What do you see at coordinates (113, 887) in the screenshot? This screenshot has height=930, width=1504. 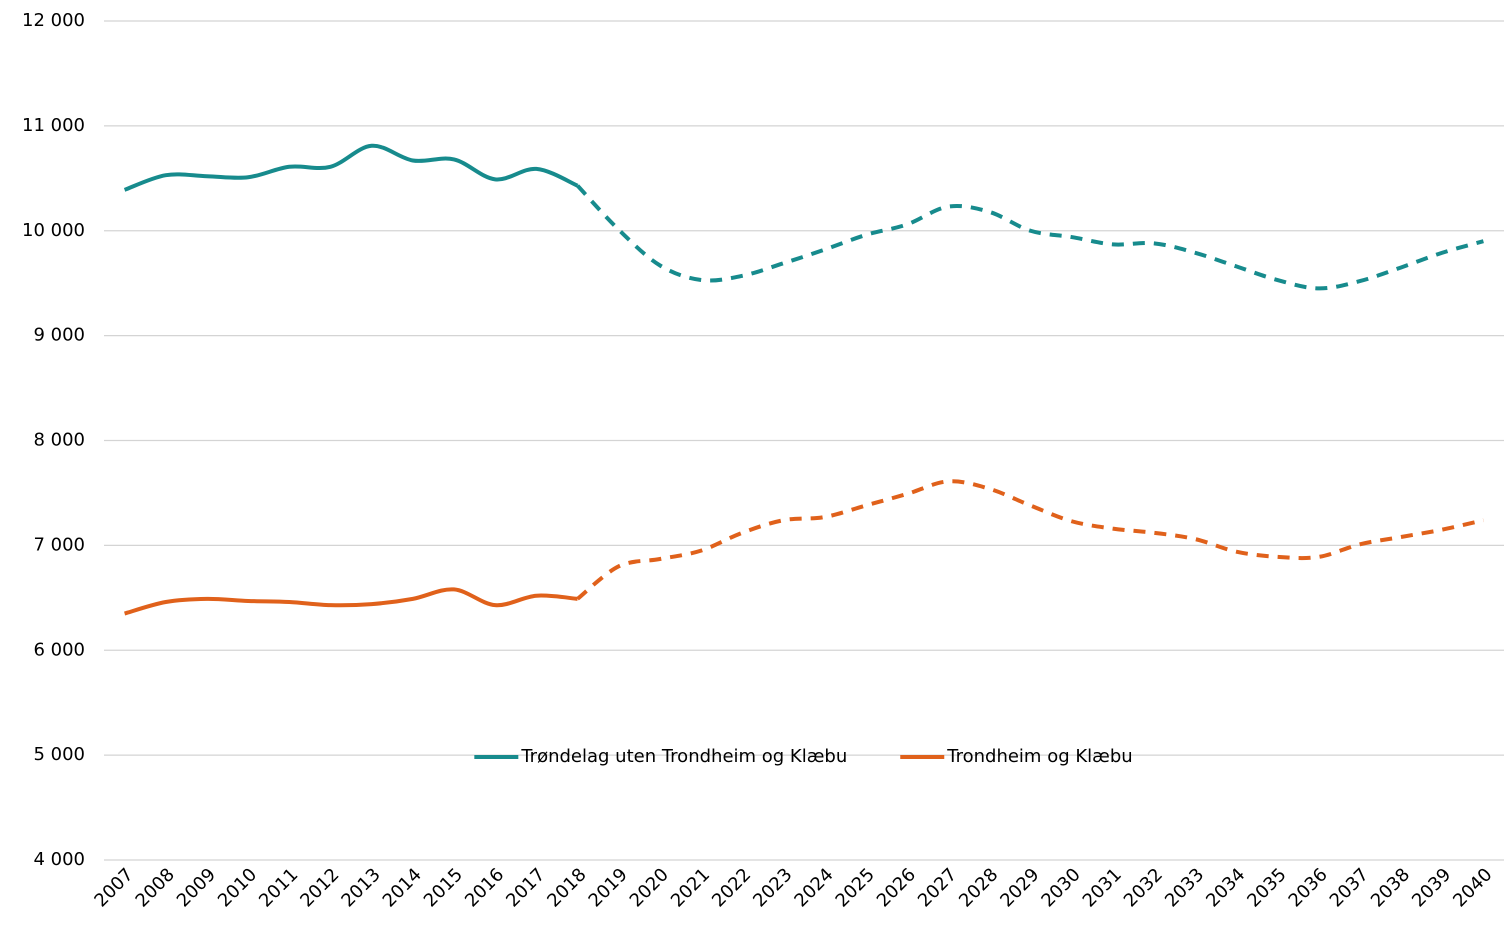 I see `x-tick-label: 2007` at bounding box center [113, 887].